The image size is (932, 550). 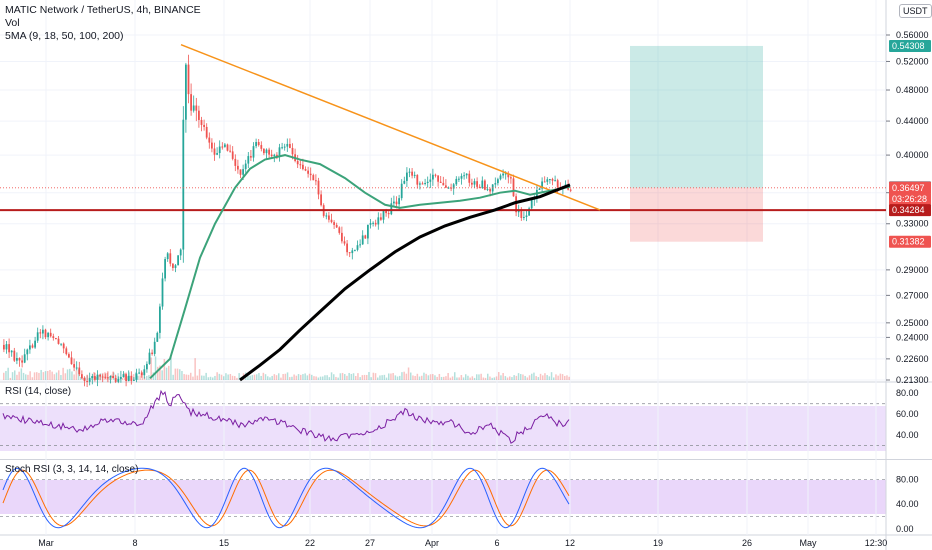 I want to click on symbol-title: MATIC Network / TetherUS, 4h, BINANCE, so click(x=103, y=10).